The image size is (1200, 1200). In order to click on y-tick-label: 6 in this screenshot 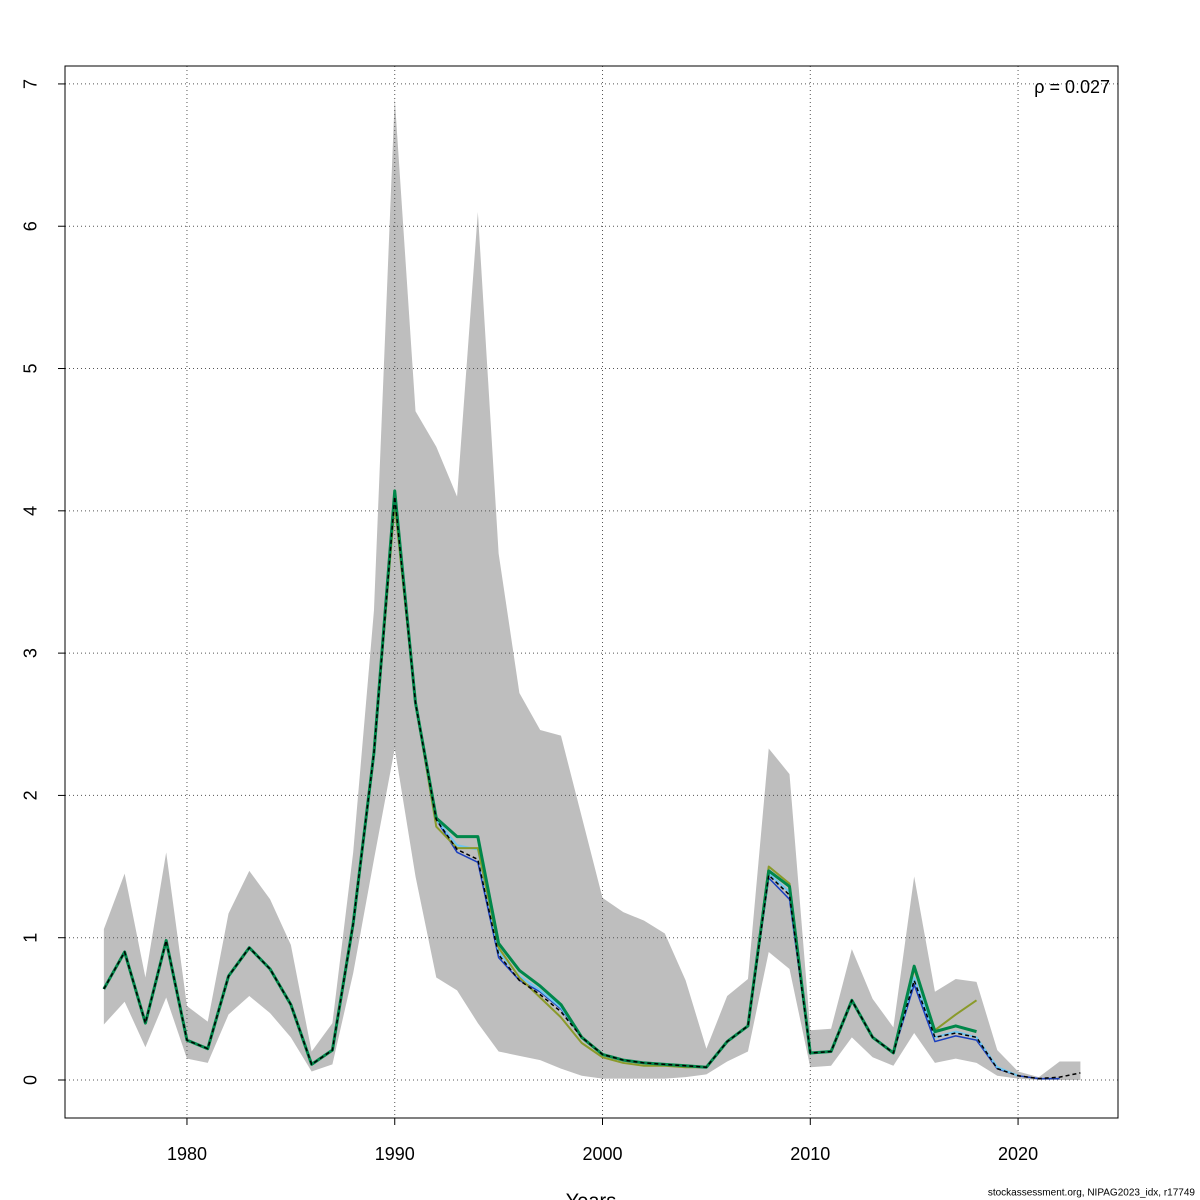, I will do `click(31, 226)`.